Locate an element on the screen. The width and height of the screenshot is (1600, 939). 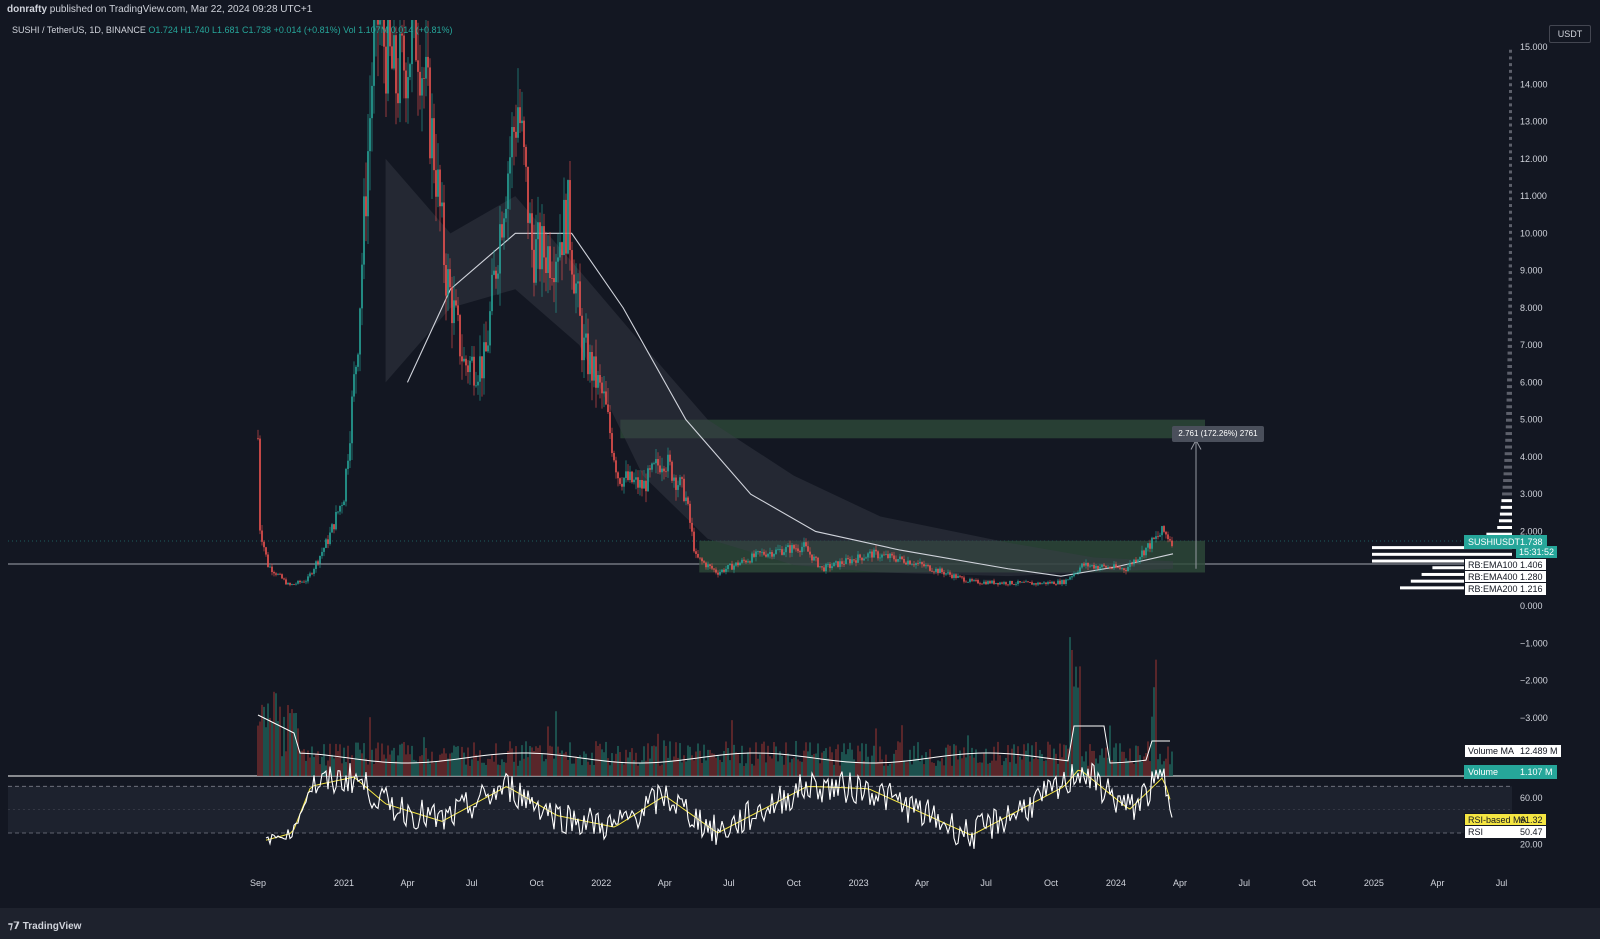
tag-label: RSI is located at coordinates (1494, 832).